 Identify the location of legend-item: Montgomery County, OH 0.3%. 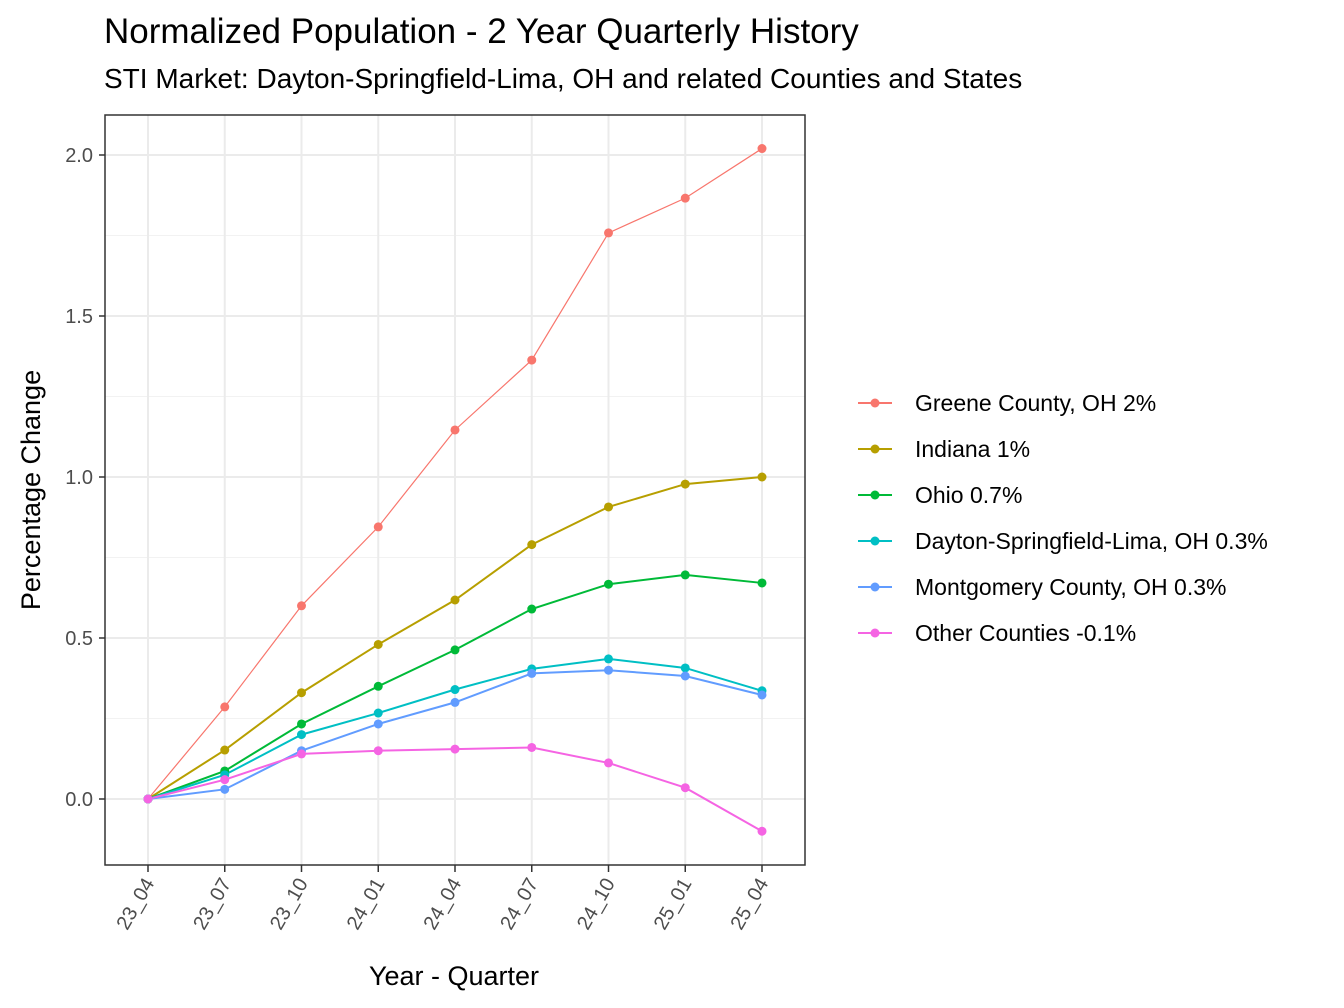
(1061, 587).